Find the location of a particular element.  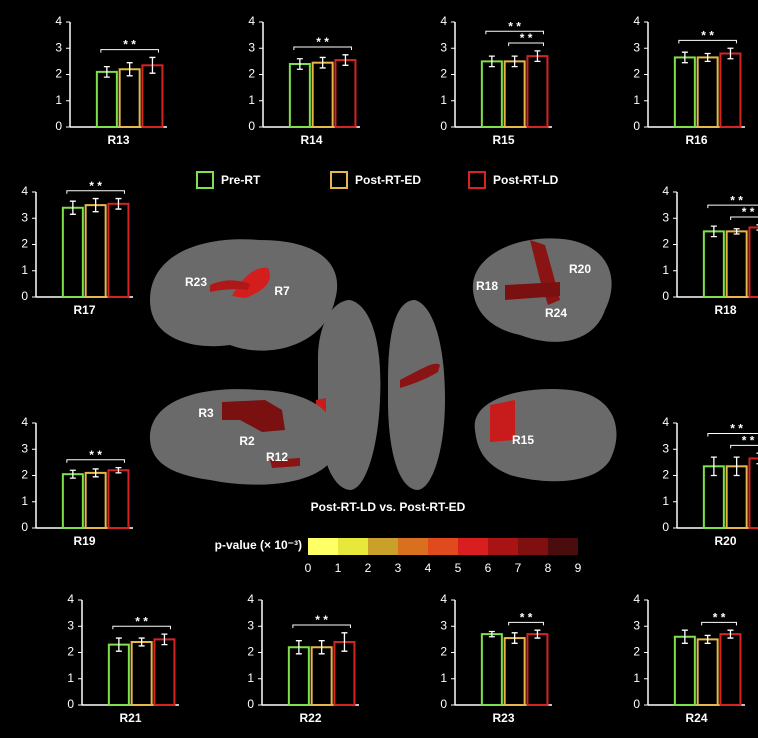

legend-label: Post-RT-LD is located at coordinates (526, 180).